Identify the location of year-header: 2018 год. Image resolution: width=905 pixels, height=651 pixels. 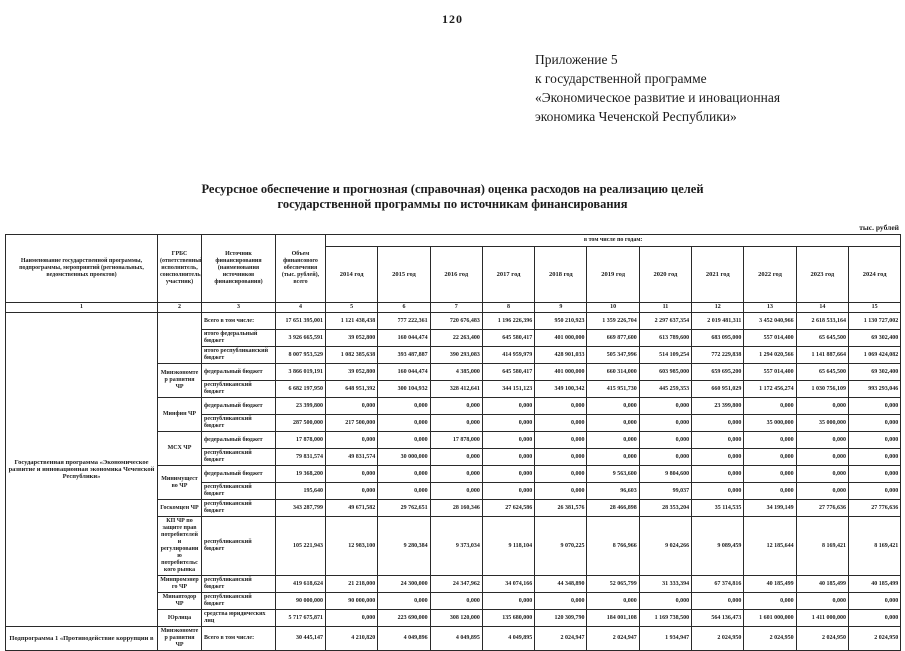
(561, 274).